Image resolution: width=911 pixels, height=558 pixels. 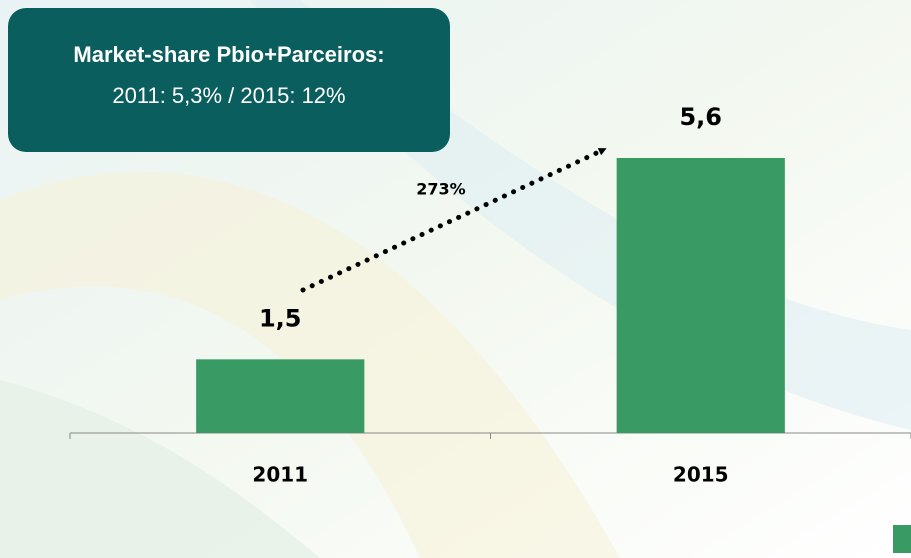 What do you see at coordinates (701, 475) in the screenshot?
I see `x-tick-label: 2015` at bounding box center [701, 475].